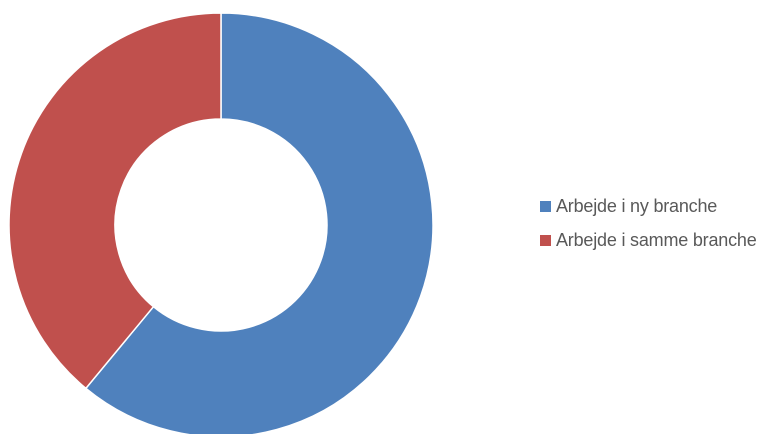 This screenshot has width=757, height=434. What do you see at coordinates (545, 206) in the screenshot?
I see `legend-swatch-ny-branche` at bounding box center [545, 206].